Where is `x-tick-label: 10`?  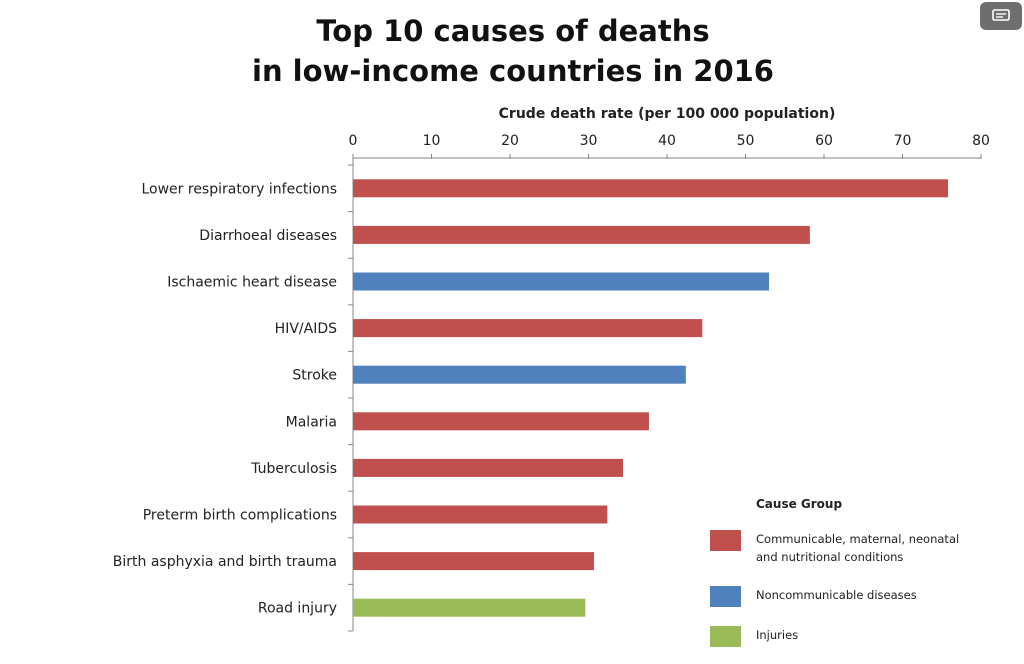 x-tick-label: 10 is located at coordinates (432, 141).